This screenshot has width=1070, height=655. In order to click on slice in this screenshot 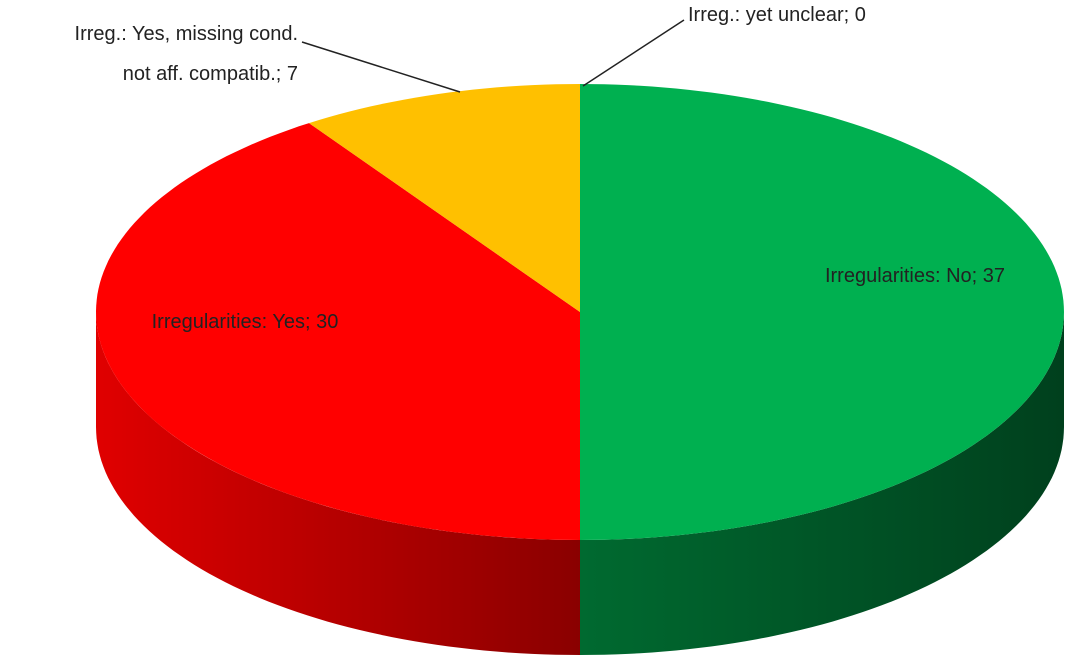, I will do `click(444, 198)`.